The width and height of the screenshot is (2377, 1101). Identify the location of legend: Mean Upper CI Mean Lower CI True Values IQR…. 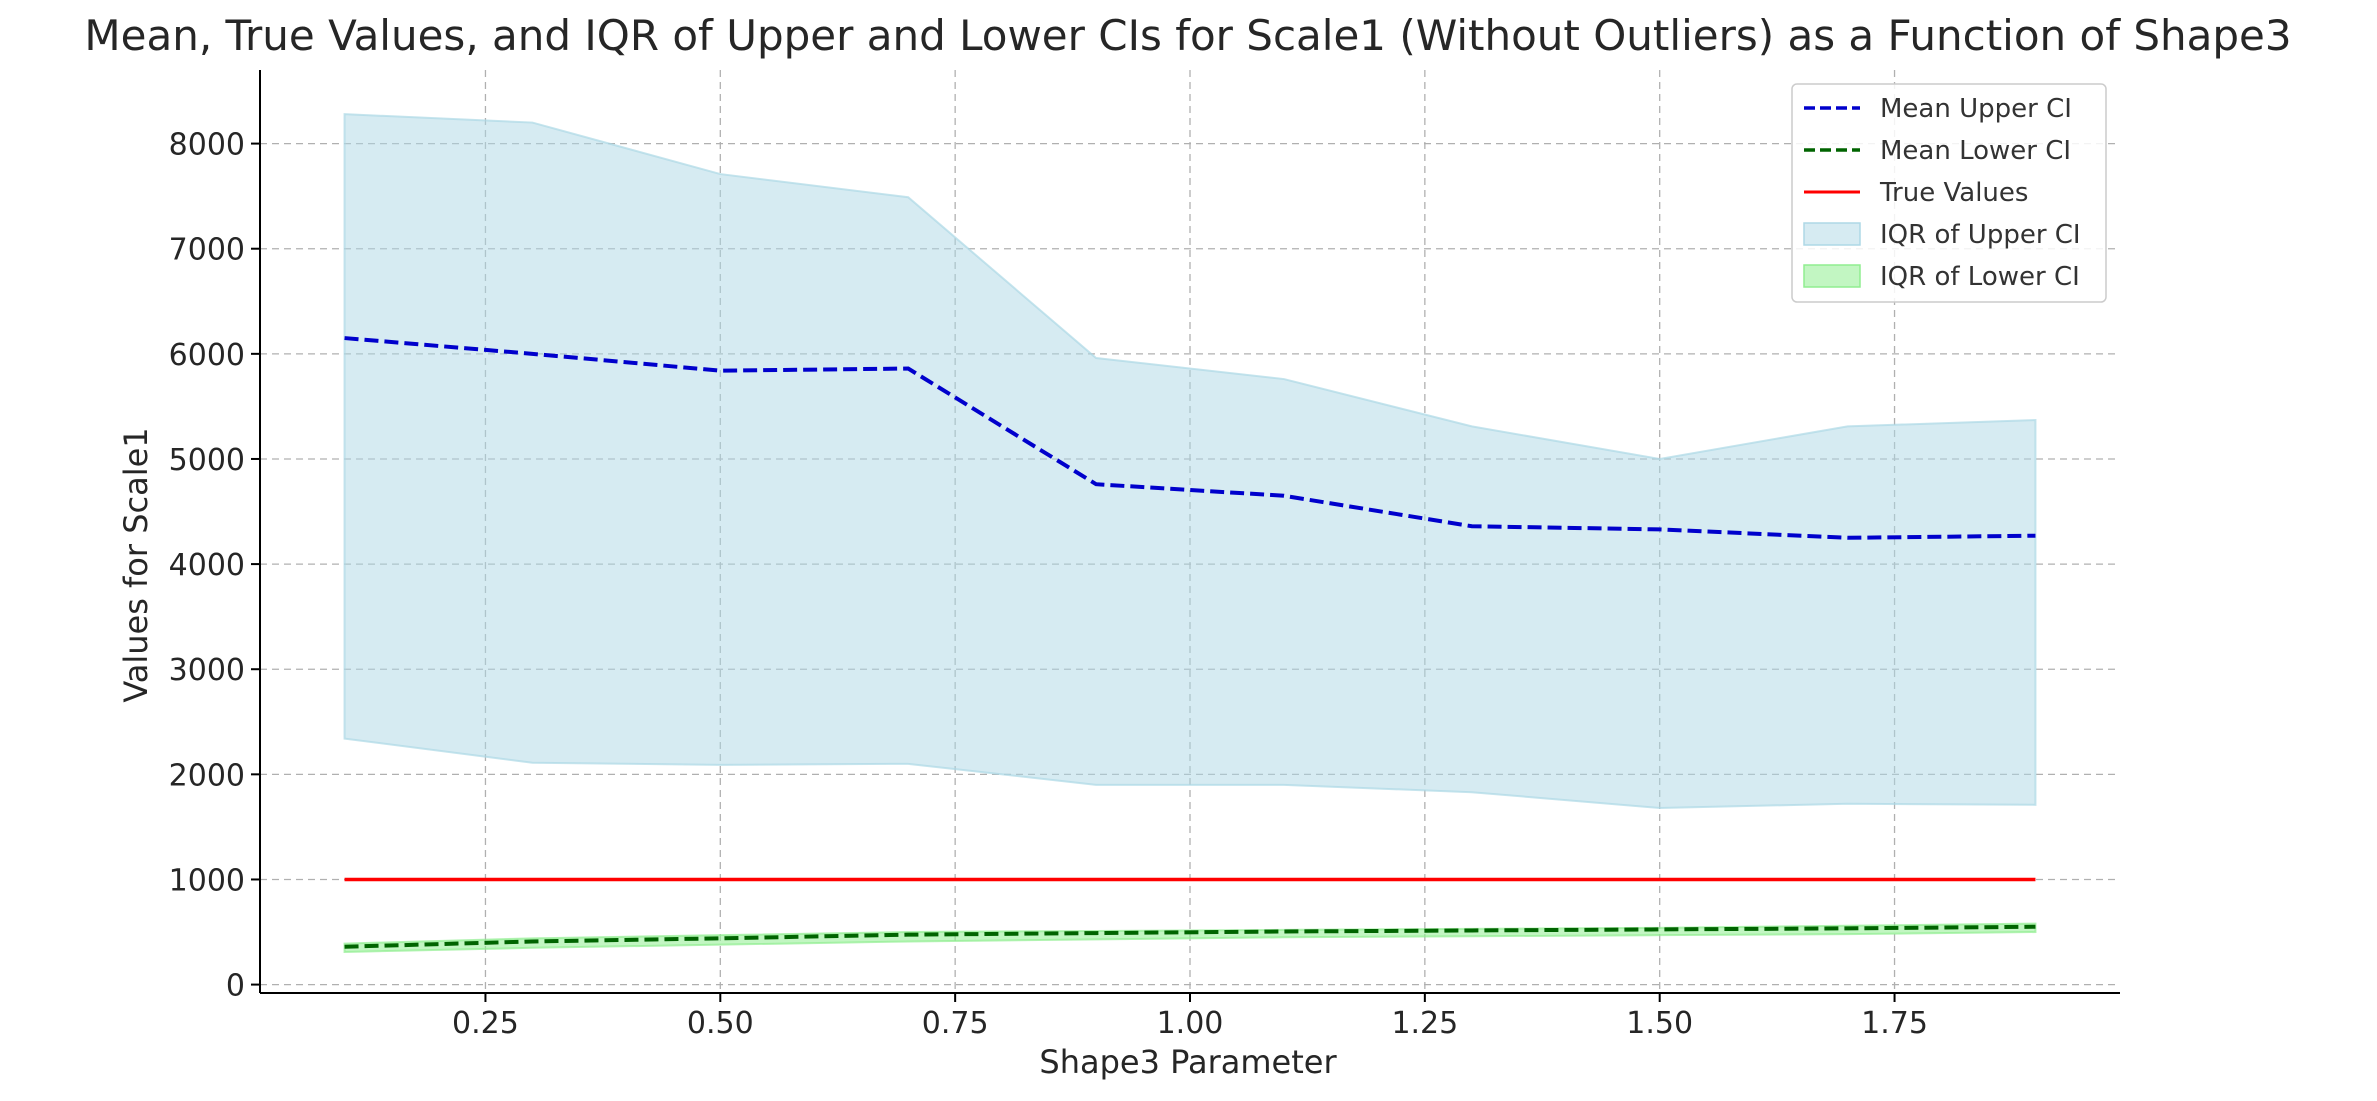
(1949, 193).